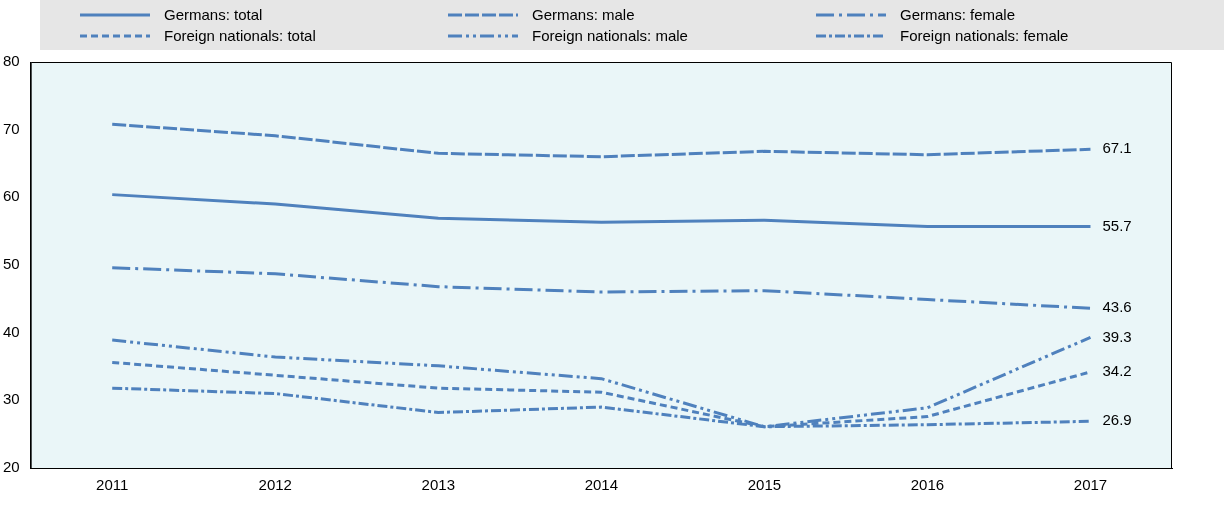  What do you see at coordinates (275, 485) in the screenshot?
I see `x-tick-label: 2012` at bounding box center [275, 485].